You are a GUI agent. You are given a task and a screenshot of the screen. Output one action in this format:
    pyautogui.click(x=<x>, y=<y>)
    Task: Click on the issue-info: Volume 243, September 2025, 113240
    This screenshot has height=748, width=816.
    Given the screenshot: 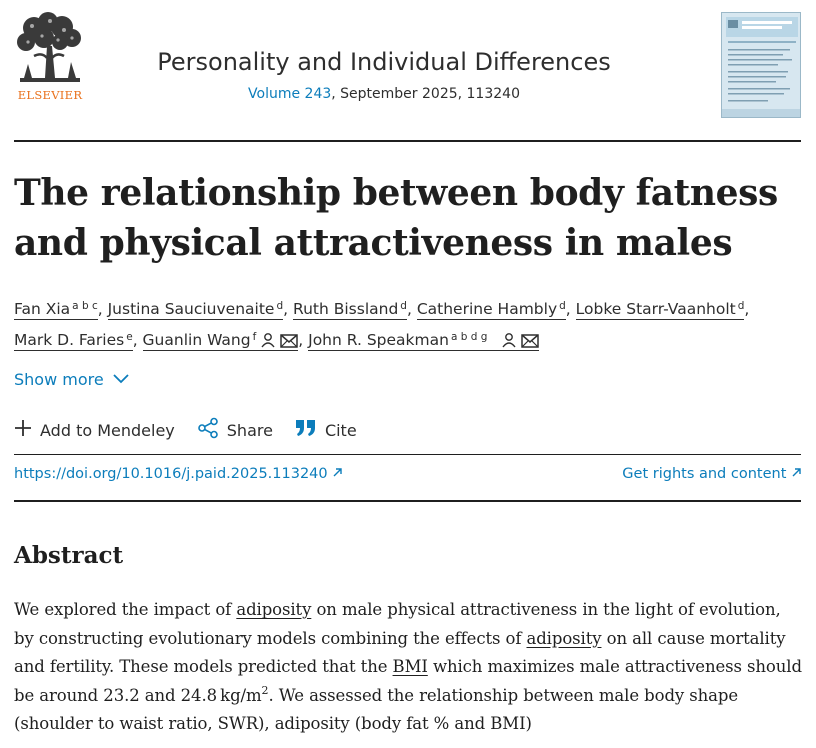 What is the action you would take?
    pyautogui.click(x=384, y=94)
    